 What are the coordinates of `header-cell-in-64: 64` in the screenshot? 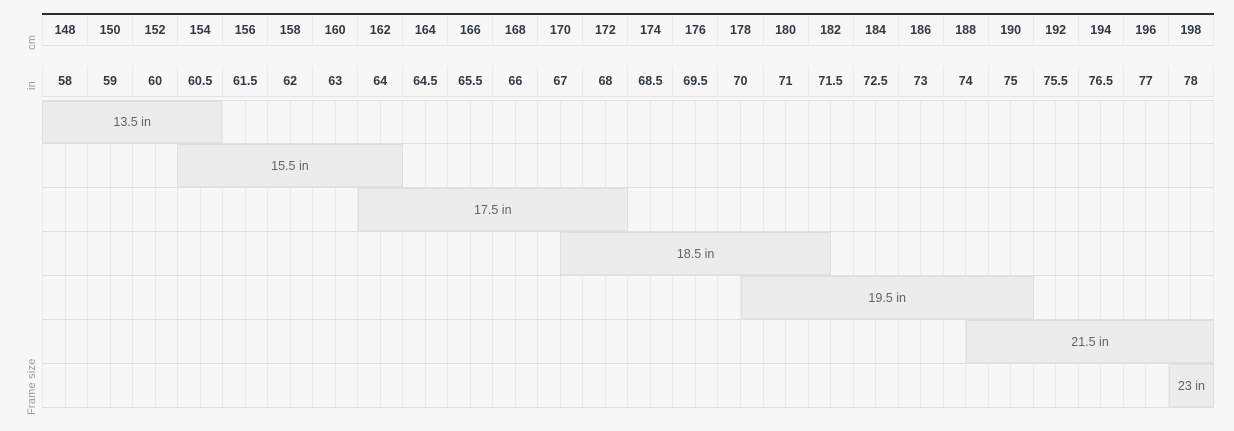 It's located at (381, 81).